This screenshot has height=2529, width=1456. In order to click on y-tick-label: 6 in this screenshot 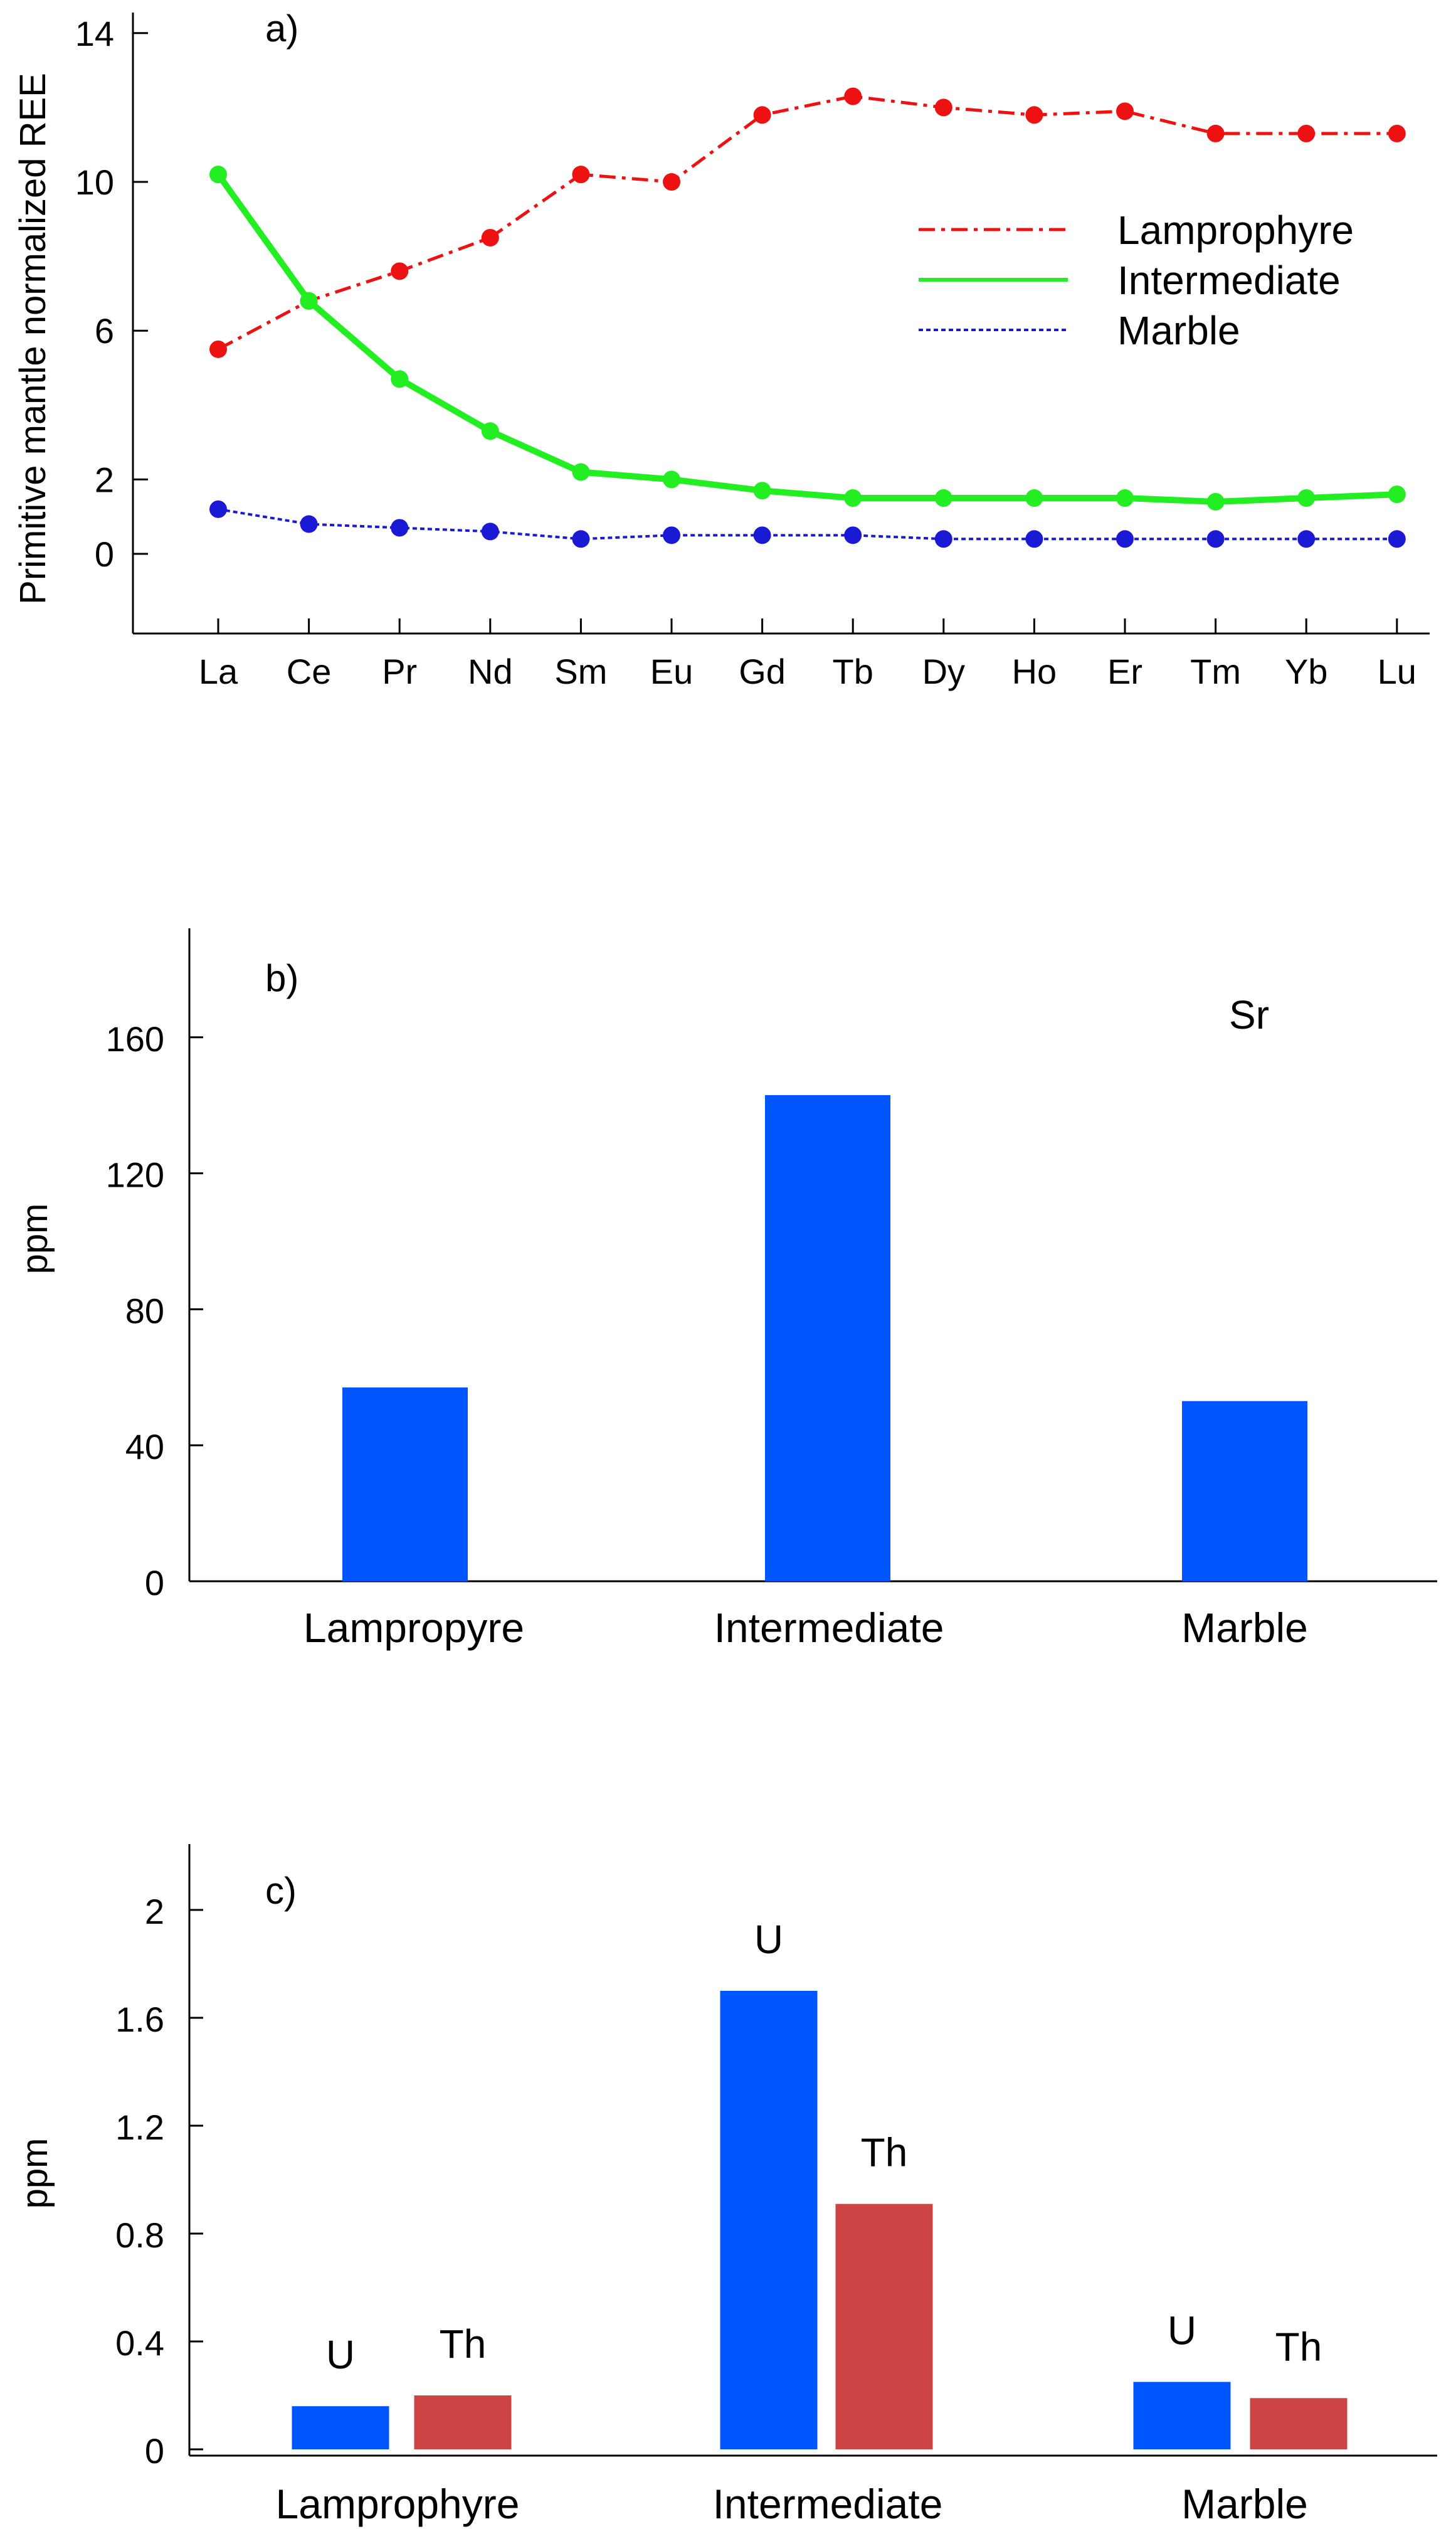, I will do `click(105, 331)`.